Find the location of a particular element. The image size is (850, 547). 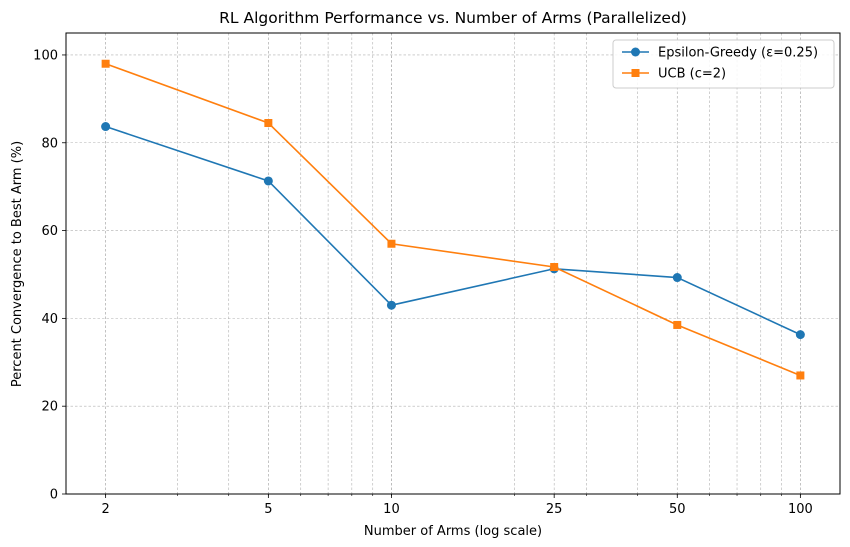

legend-marker-ucb is located at coordinates (635, 73).